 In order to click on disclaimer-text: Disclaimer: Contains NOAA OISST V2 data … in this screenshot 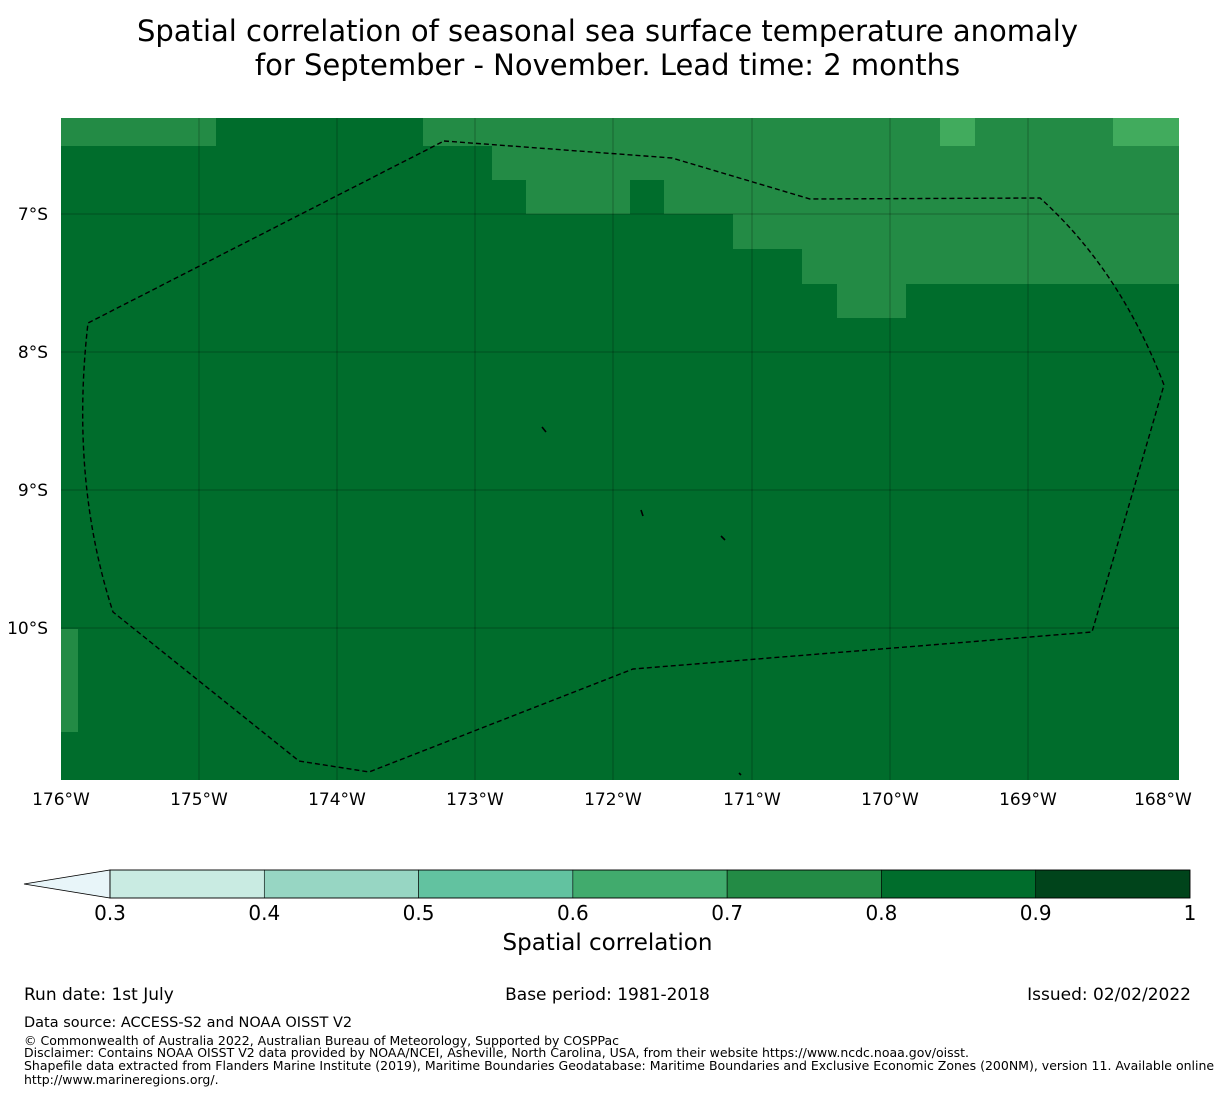, I will do `click(496, 1052)`.